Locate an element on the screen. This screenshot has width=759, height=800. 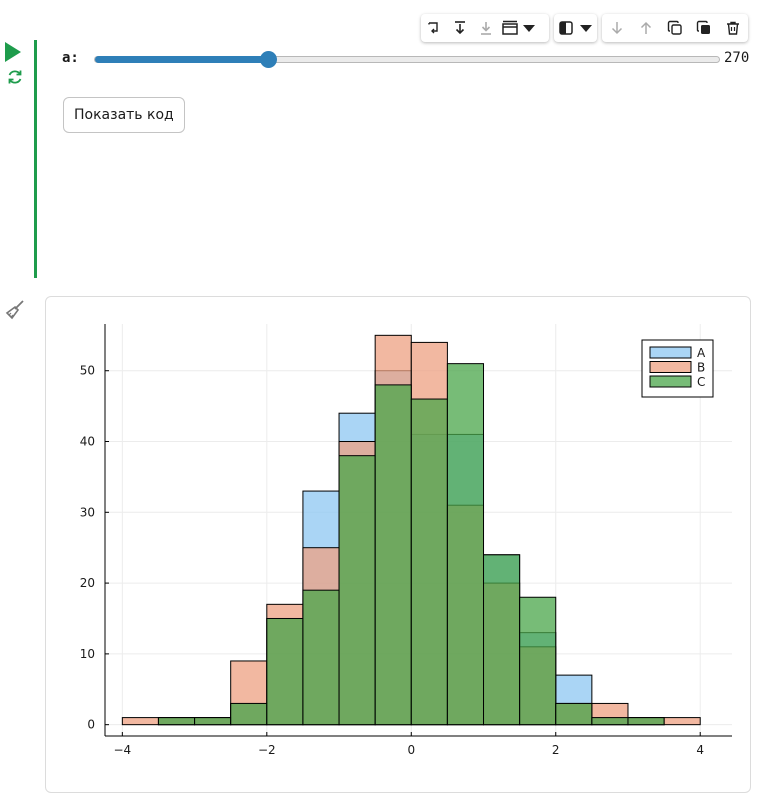
legend: ABC is located at coordinates (677, 368).